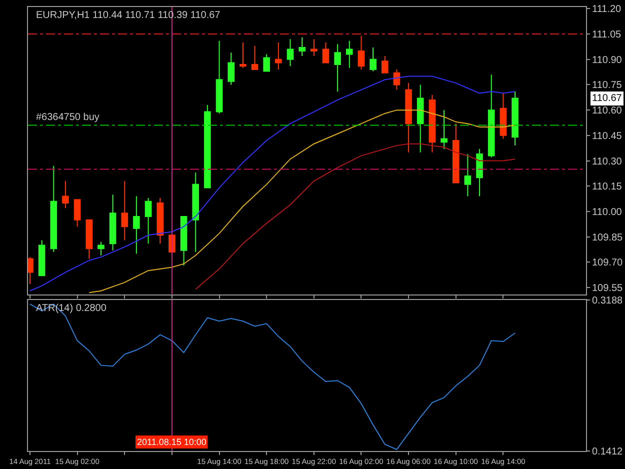 The height and width of the screenshot is (469, 625). What do you see at coordinates (608, 263) in the screenshot?
I see `y-tick-label: 109.70` at bounding box center [608, 263].